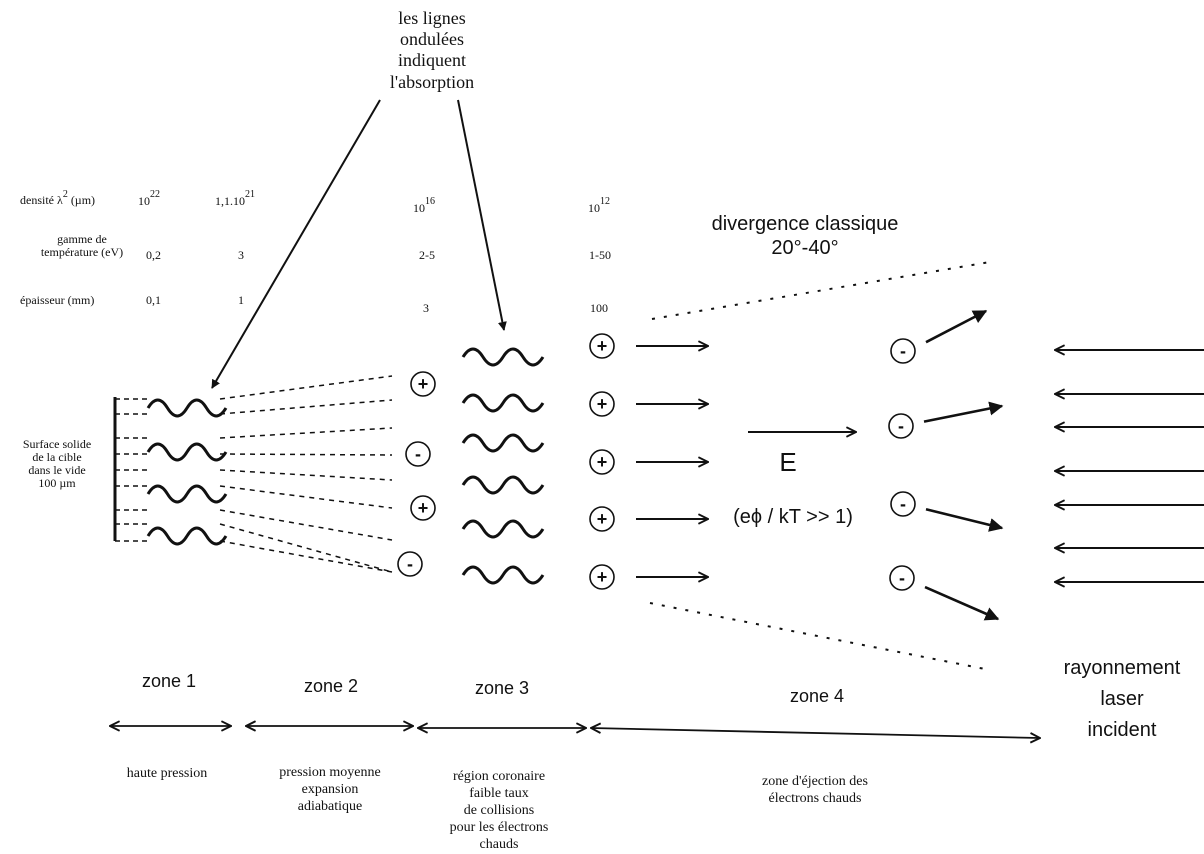 This screenshot has width=1204, height=854. I want to click on ion-zone2-2: +, so click(423, 508).